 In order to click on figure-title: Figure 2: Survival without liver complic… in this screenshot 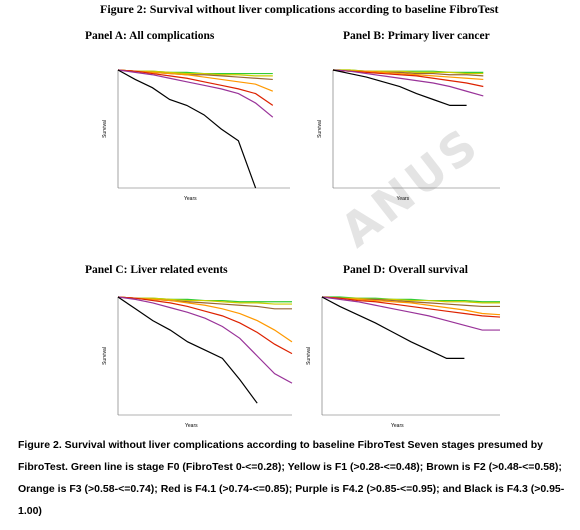, I will do `click(299, 9)`.